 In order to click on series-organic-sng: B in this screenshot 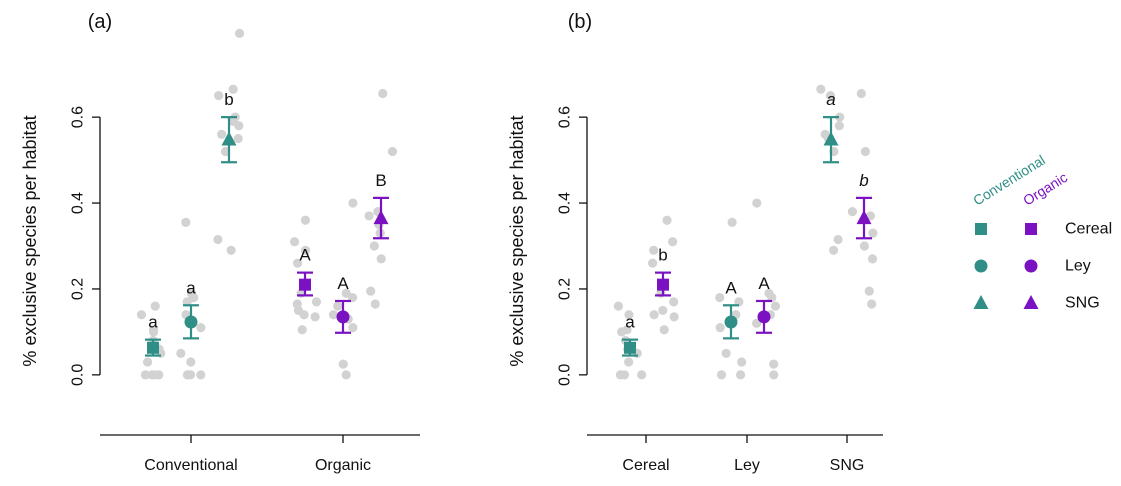, I will do `click(381, 198)`.